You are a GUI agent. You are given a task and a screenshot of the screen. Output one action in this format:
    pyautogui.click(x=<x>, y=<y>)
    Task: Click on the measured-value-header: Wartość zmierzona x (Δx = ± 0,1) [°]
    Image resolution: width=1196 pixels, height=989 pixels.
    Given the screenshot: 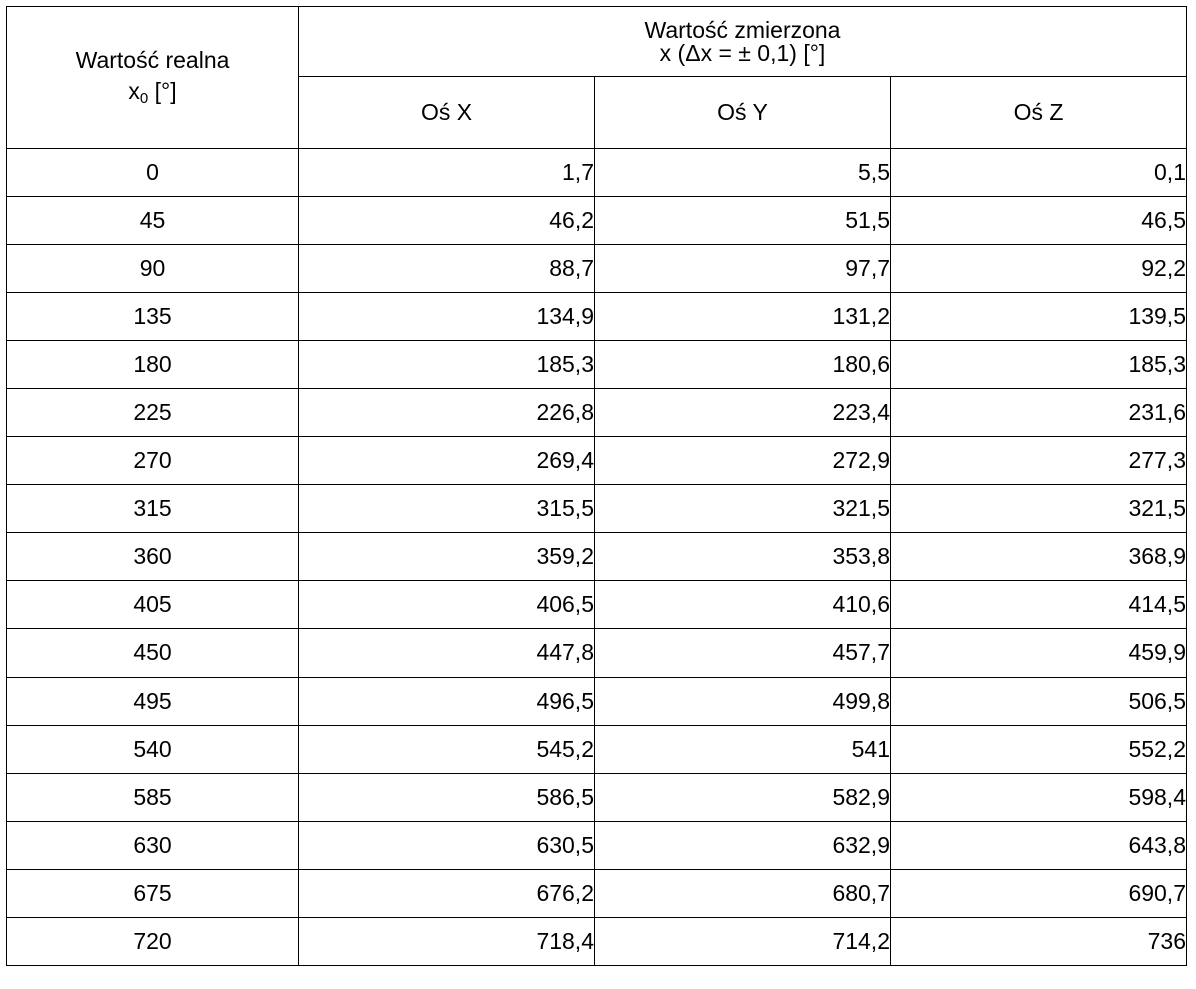 What is the action you would take?
    pyautogui.click(x=742, y=41)
    